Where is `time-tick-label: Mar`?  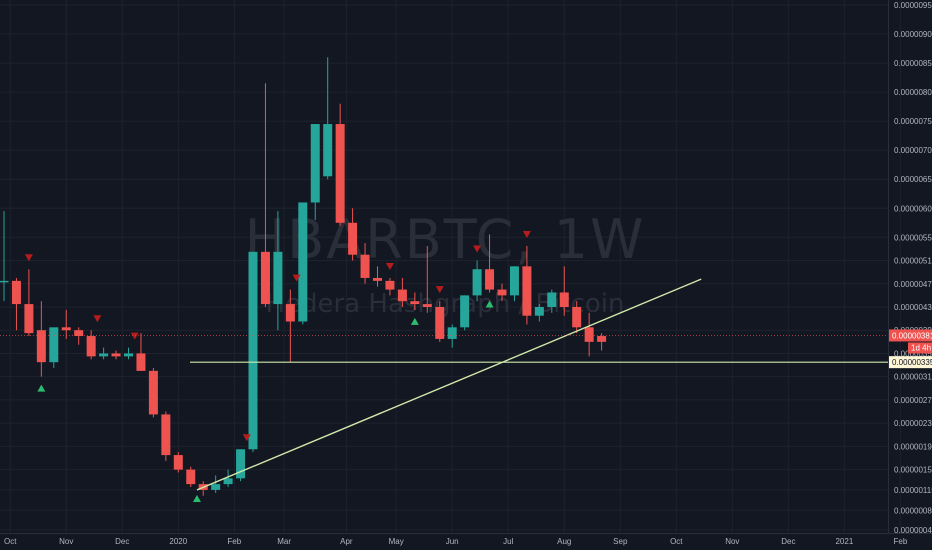
time-tick-label: Mar is located at coordinates (284, 541).